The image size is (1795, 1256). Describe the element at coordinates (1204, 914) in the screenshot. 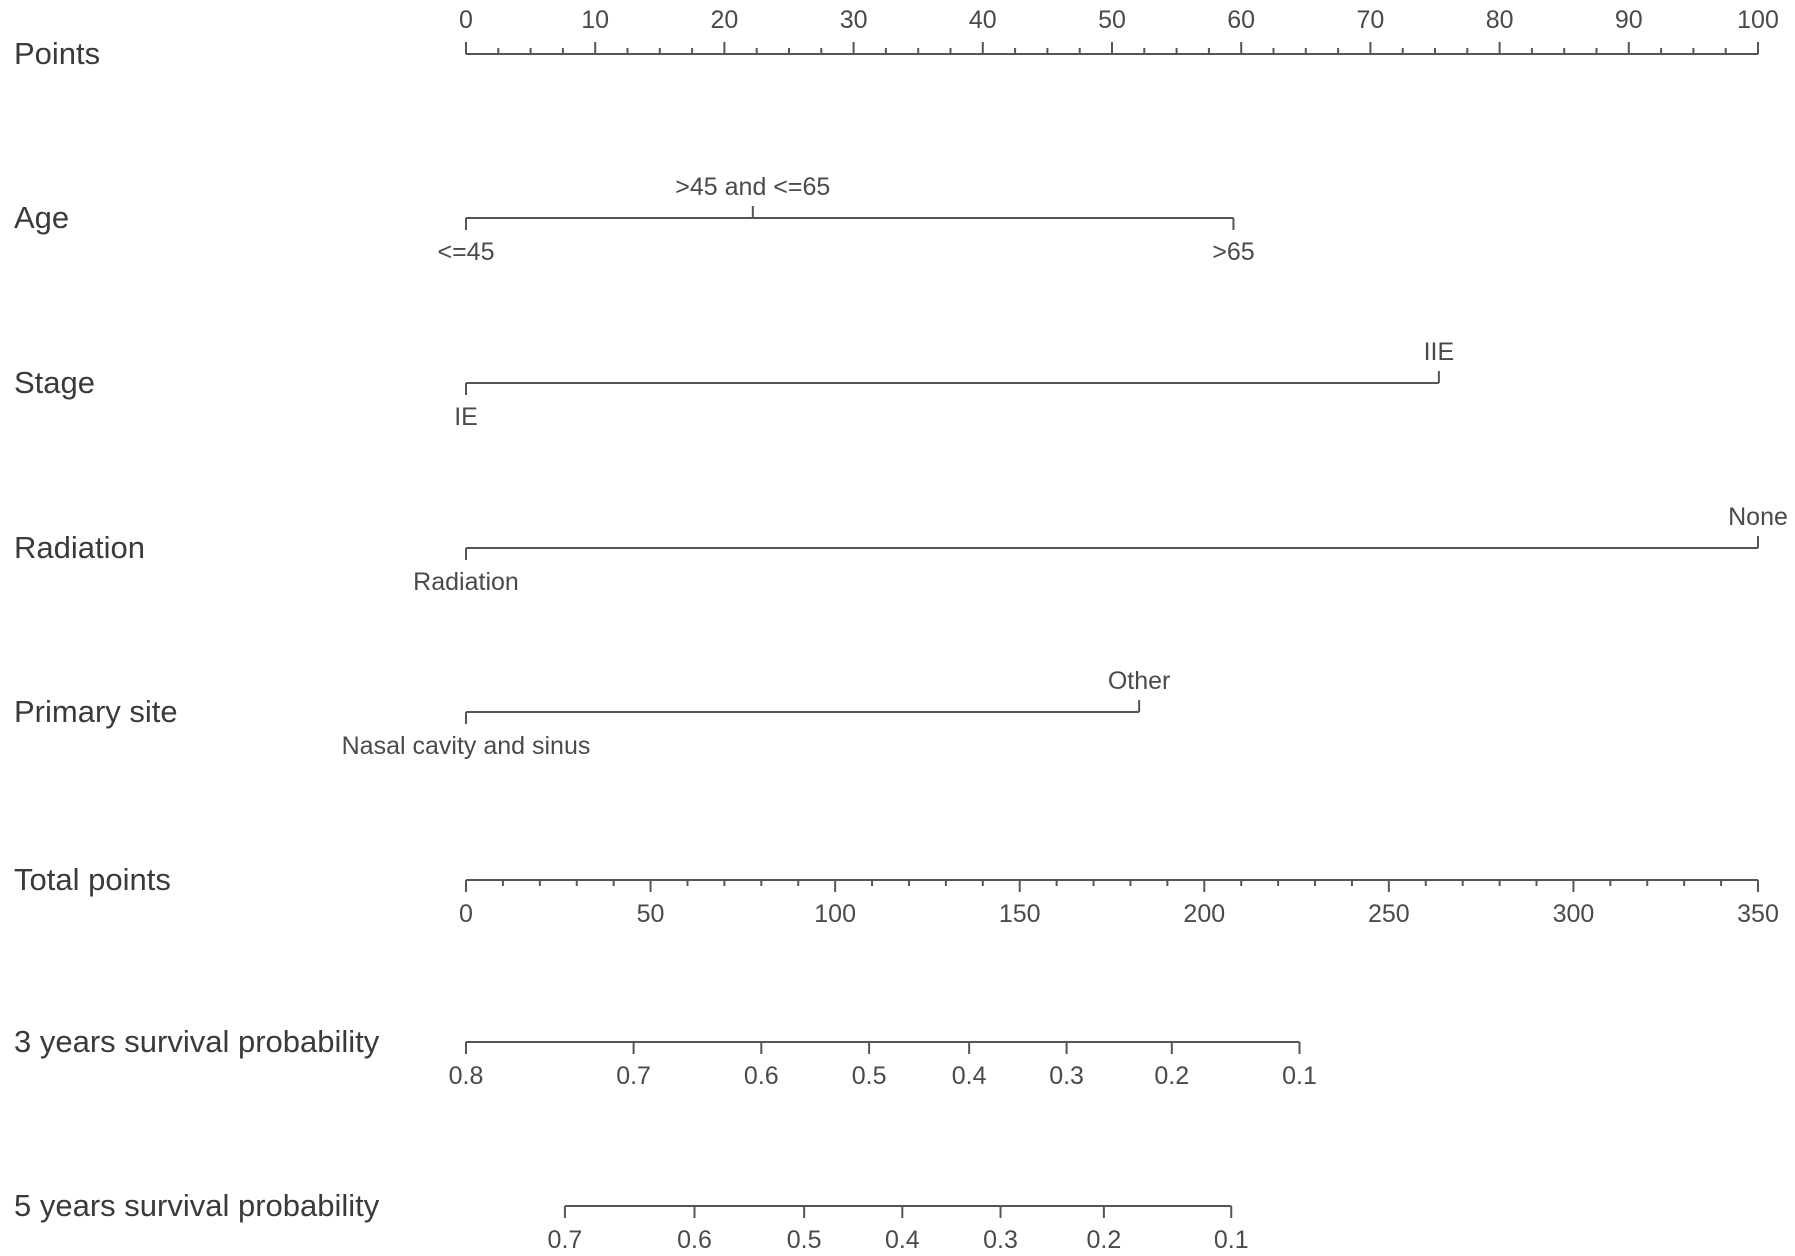

I see `tick-label-200: 200` at that location.